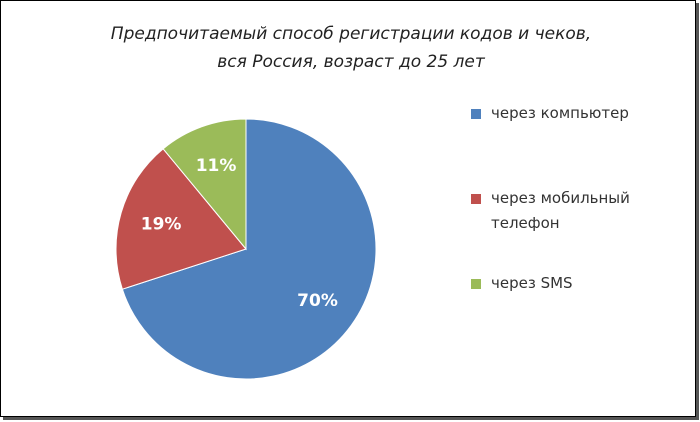  Describe the element at coordinates (351, 62) in the screenshot. I see `chart-title: вся Россия, возраст до 25 лет` at that location.